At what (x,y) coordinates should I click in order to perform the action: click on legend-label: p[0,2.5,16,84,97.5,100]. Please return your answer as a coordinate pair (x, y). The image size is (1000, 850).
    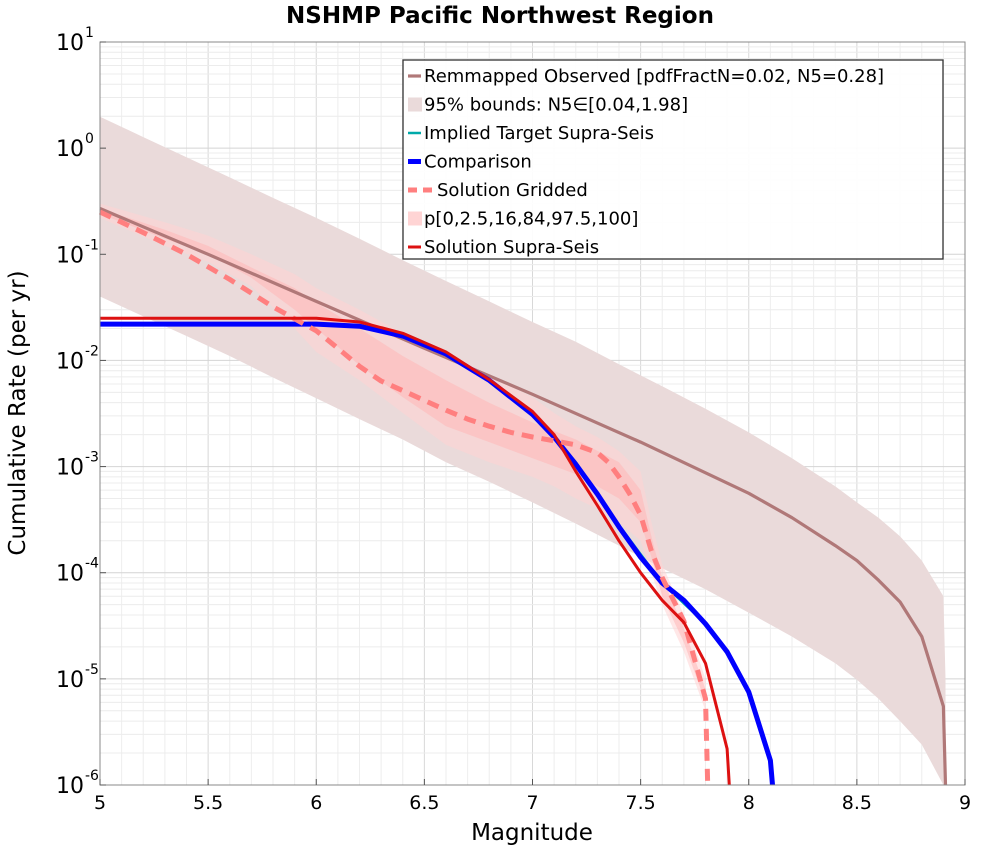
    Looking at the image, I should click on (531, 219).